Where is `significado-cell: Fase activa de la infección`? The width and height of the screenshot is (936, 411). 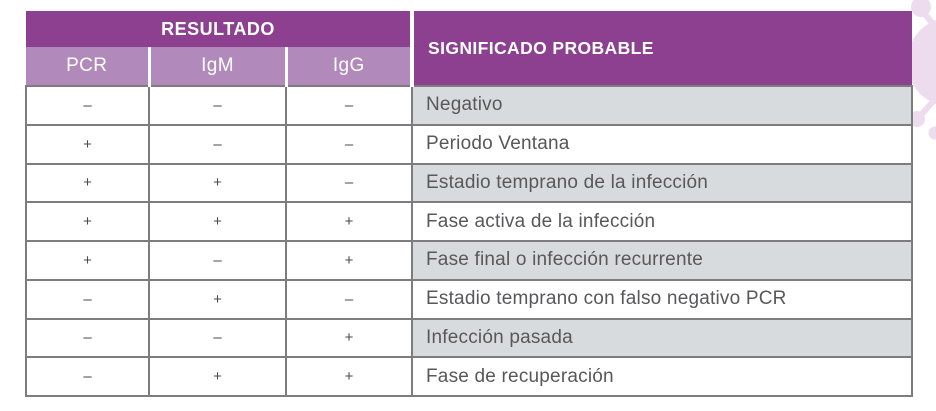
significado-cell: Fase activa de la infección is located at coordinates (662, 221).